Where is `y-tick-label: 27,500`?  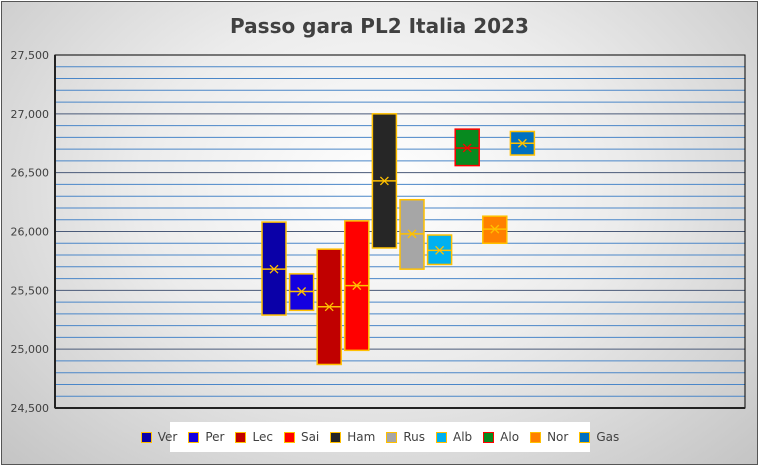
y-tick-label: 27,500 is located at coordinates (30, 55).